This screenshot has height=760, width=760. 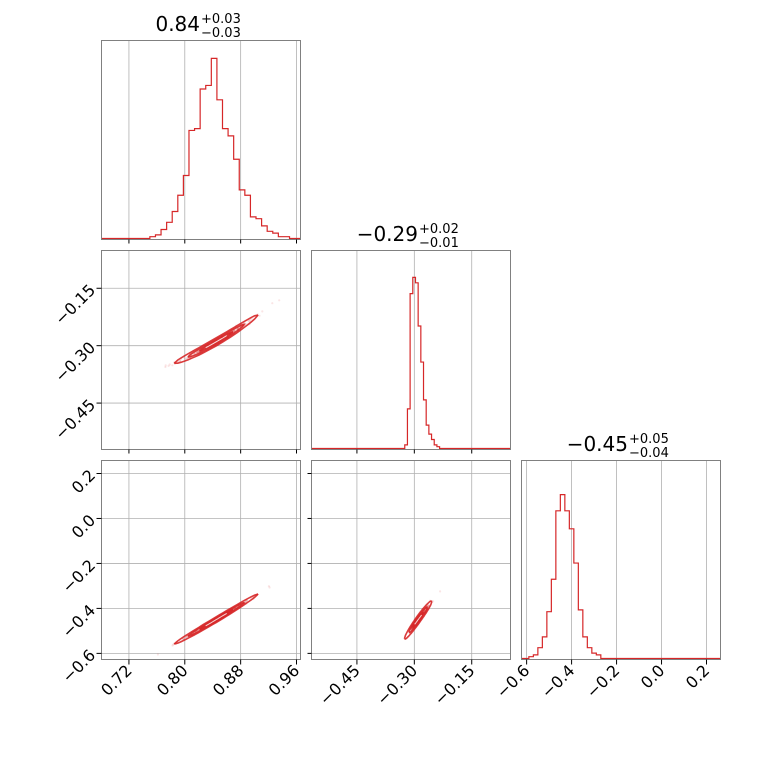 I want to click on y-tick-label: −0.30, so click(x=75, y=362).